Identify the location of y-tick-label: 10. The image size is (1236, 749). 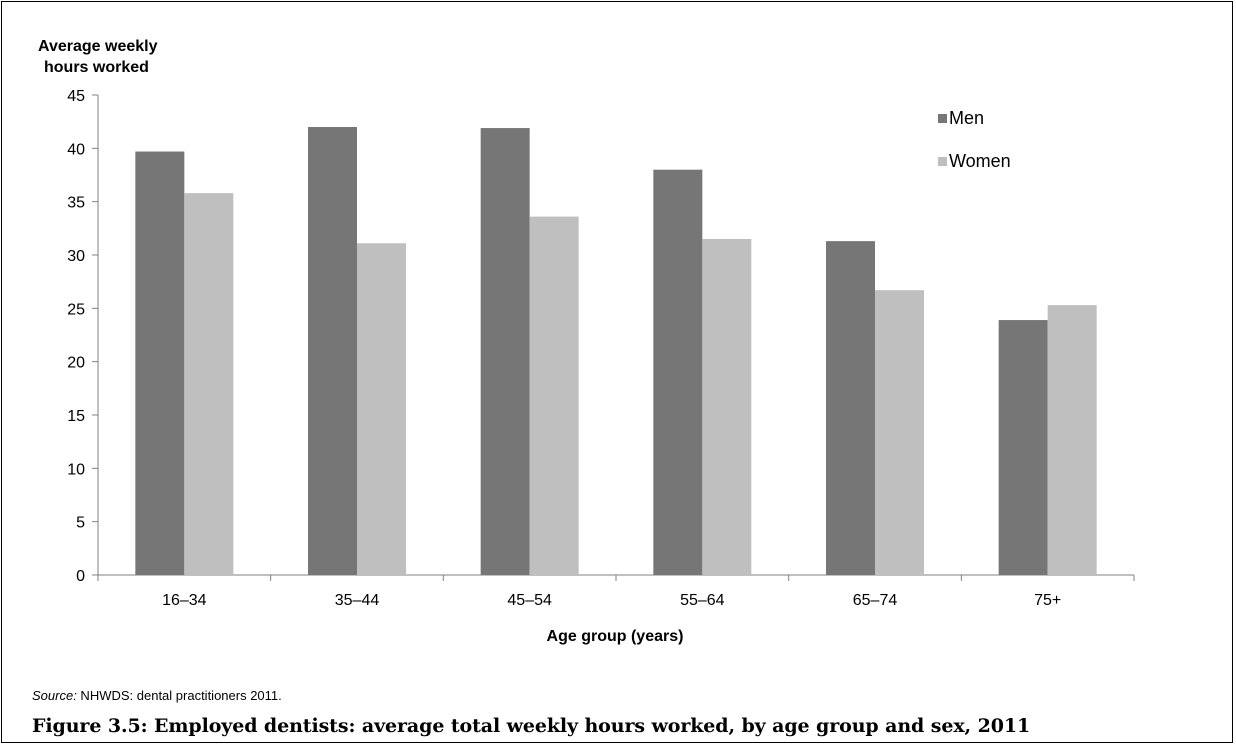
(76, 469).